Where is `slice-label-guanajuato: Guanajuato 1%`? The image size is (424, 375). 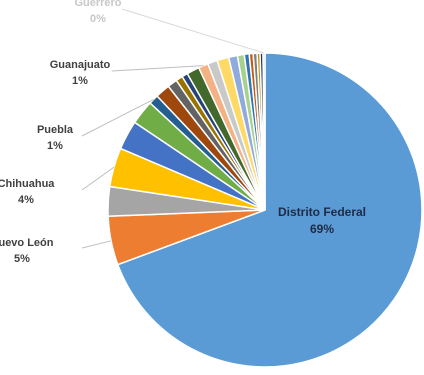 slice-label-guanajuato: Guanajuato 1% is located at coordinates (80, 73).